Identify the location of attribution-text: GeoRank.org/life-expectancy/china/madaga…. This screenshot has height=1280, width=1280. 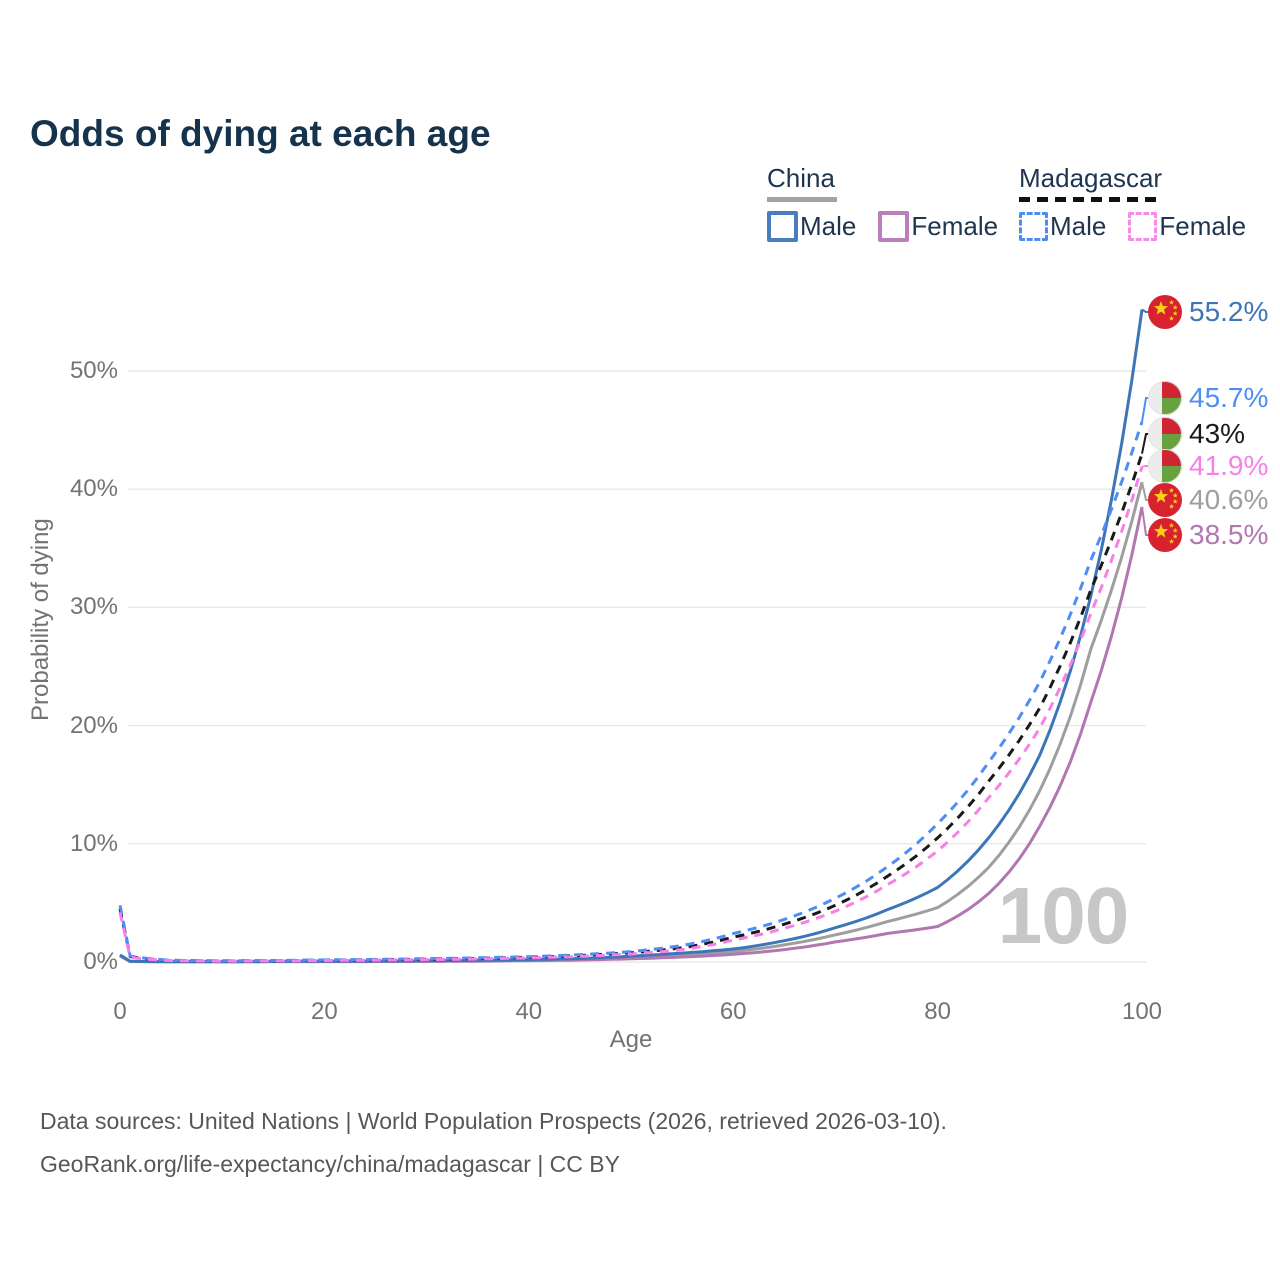
(330, 1164).